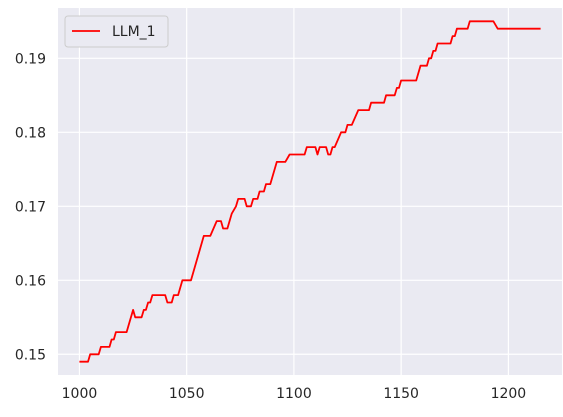 This screenshot has width=563, height=417. I want to click on x-tick-label: 1050, so click(187, 394).